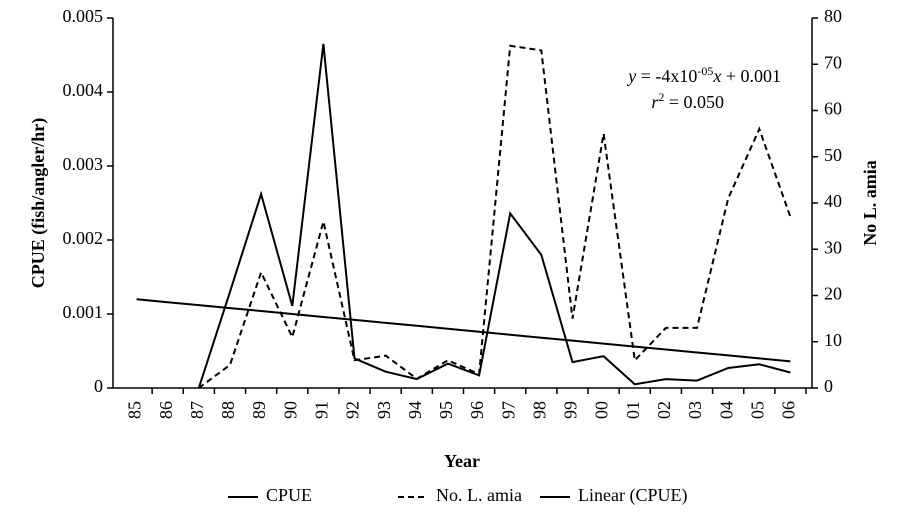 The height and width of the screenshot is (516, 898). I want to click on x-tick-label: 90, so click(290, 410).